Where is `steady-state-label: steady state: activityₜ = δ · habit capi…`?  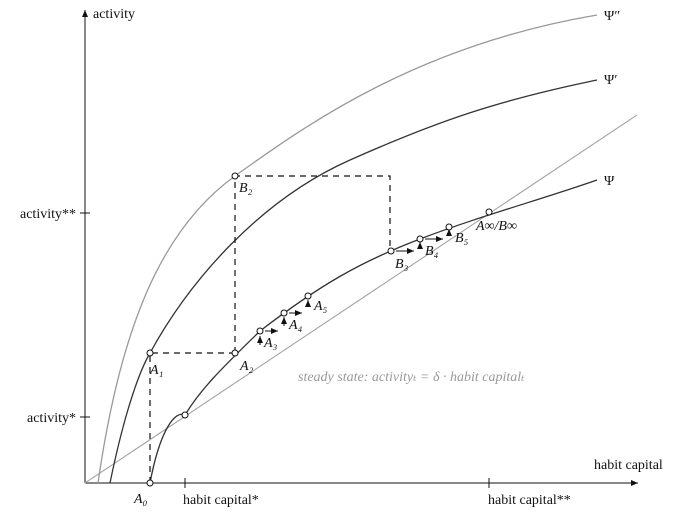 steady-state-label: steady state: activityₜ = δ · habit capi… is located at coordinates (411, 377).